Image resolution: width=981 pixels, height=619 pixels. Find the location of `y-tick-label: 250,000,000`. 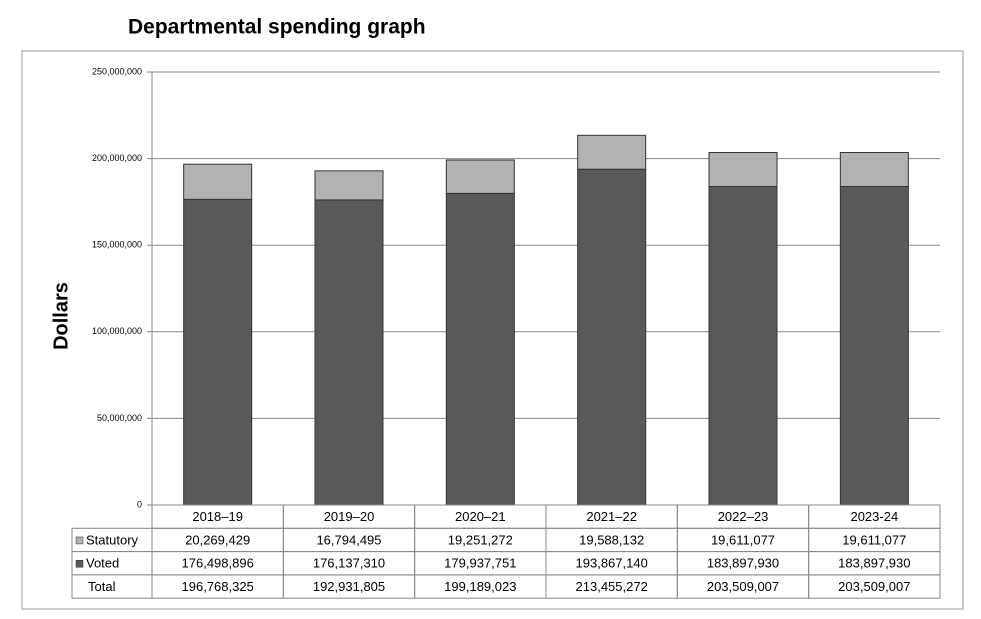

y-tick-label: 250,000,000 is located at coordinates (117, 71).